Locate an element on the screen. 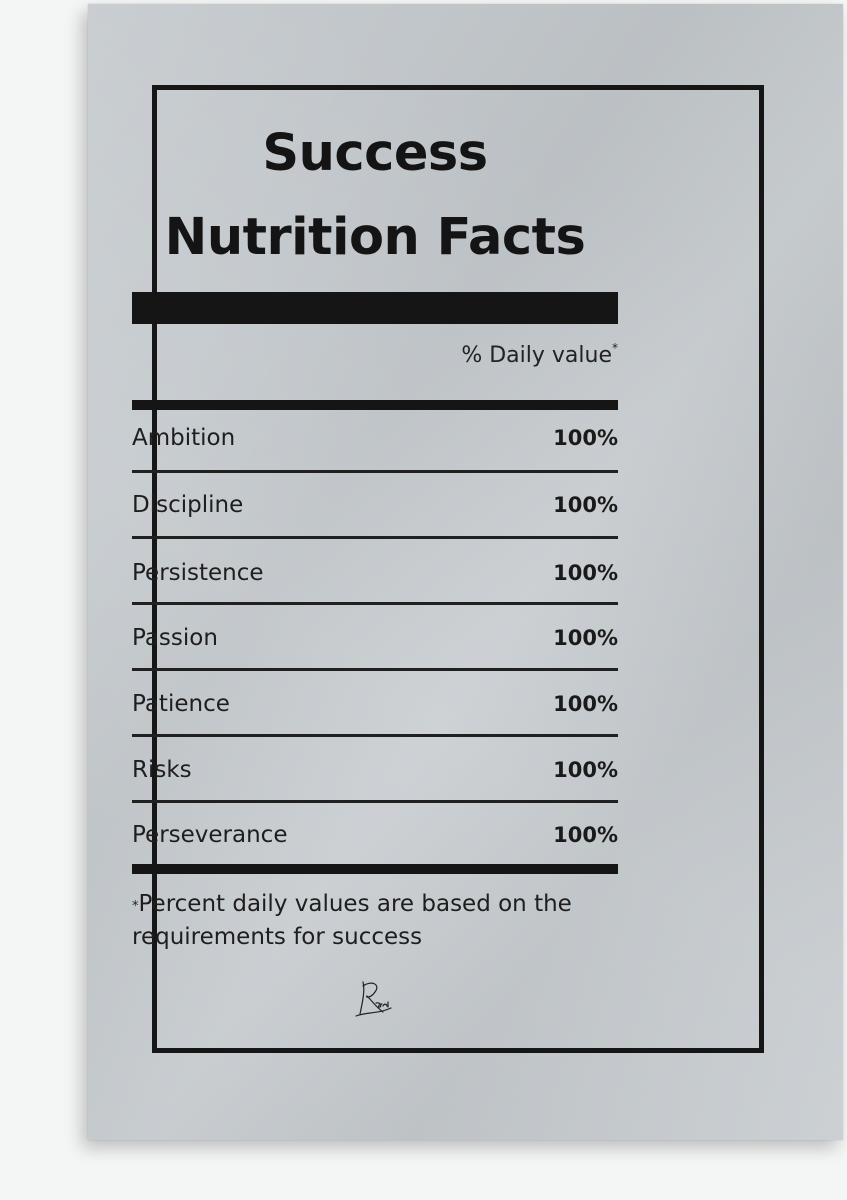  signature-mark is located at coordinates (373, 999).